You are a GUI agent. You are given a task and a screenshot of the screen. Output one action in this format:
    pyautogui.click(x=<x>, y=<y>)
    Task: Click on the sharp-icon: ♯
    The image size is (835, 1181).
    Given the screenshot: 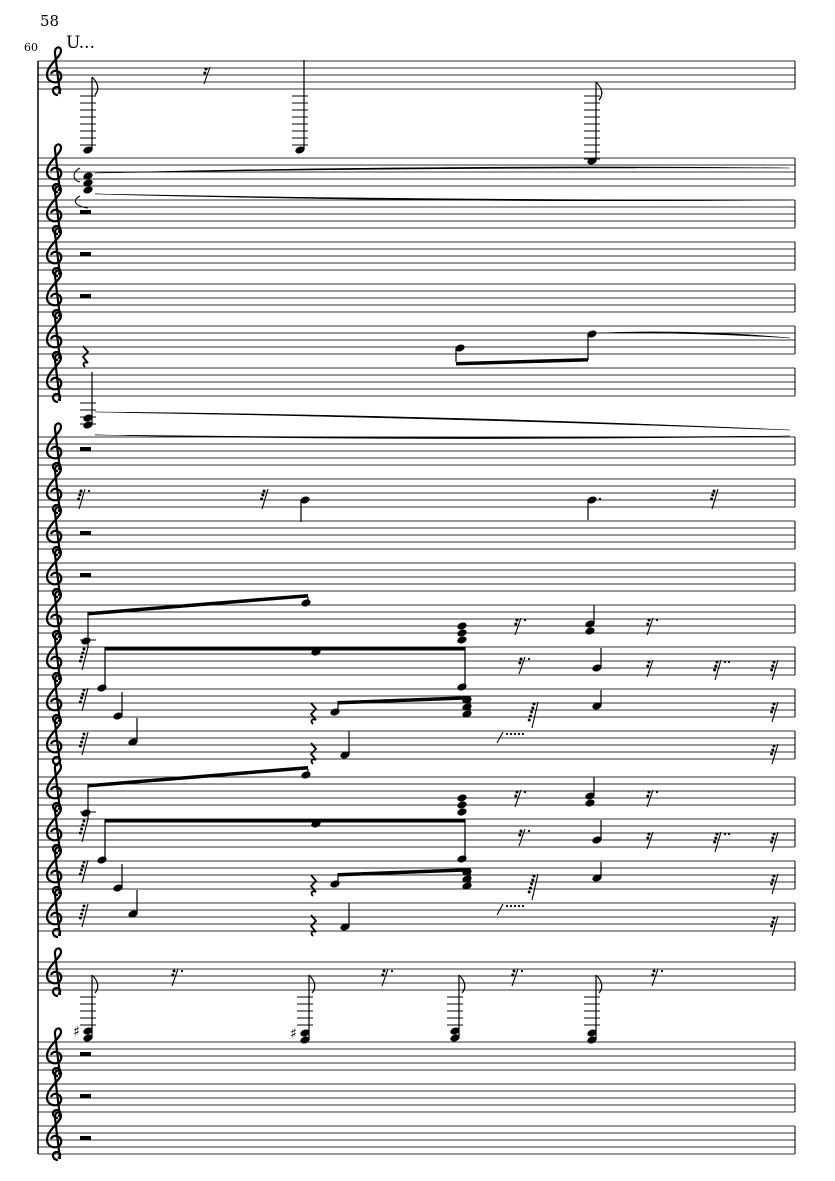 What is the action you would take?
    pyautogui.click(x=76, y=1032)
    